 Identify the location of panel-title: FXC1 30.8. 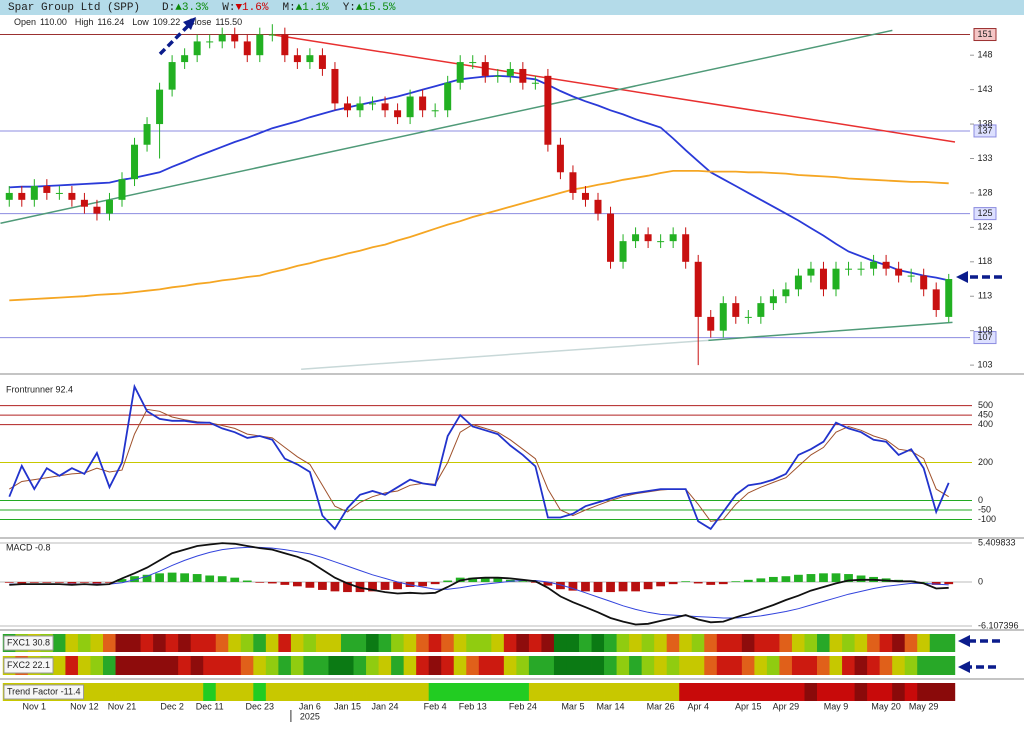
(28, 642).